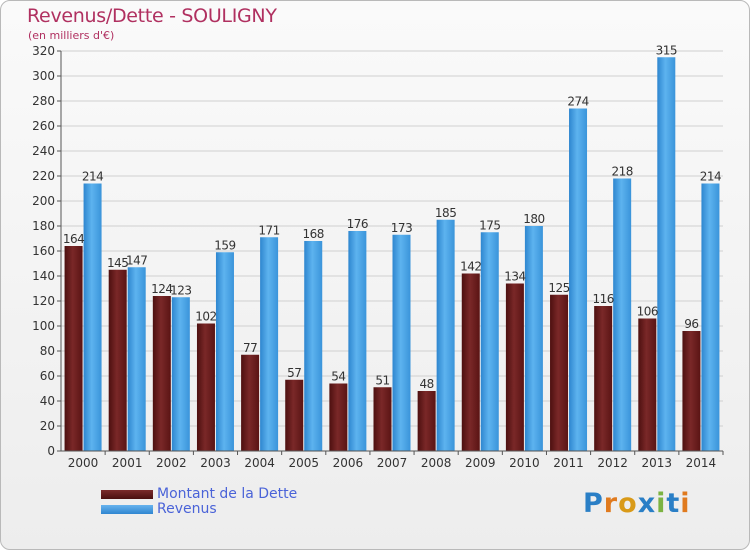  Describe the element at coordinates (259, 463) in the screenshot. I see `x-tick-label: 2004` at that location.